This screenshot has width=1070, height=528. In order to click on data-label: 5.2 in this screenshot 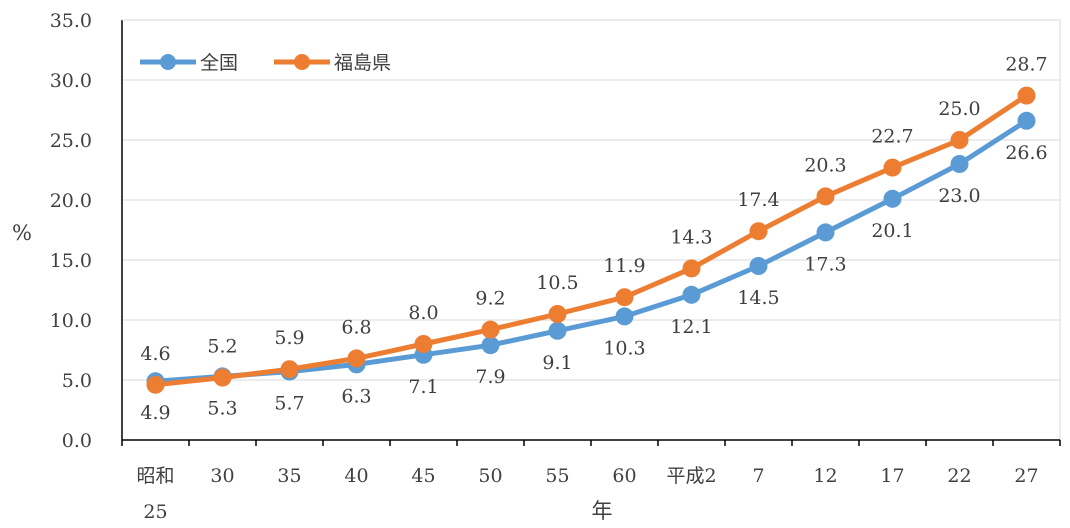, I will do `click(222, 347)`.